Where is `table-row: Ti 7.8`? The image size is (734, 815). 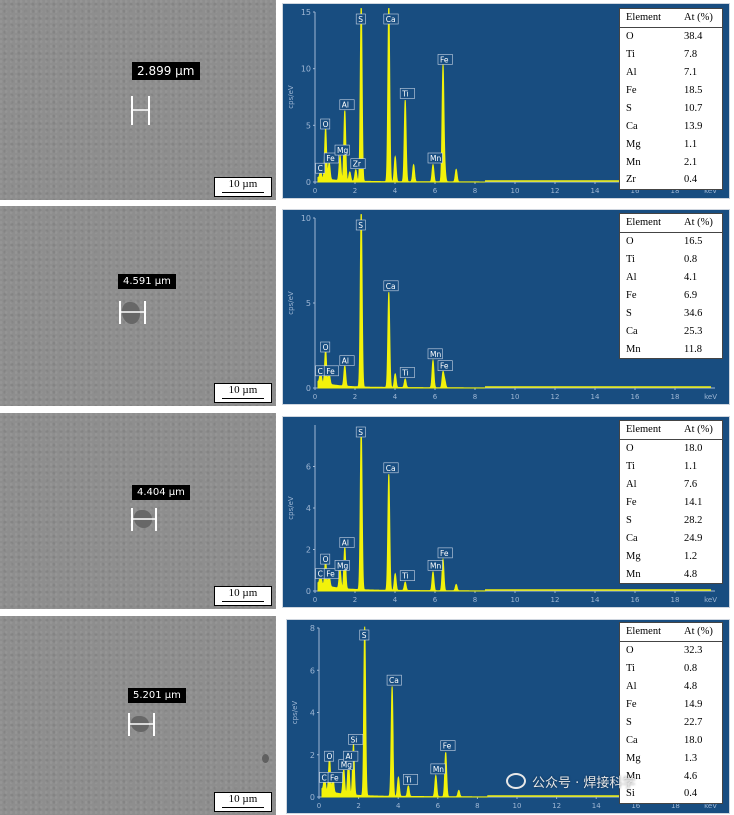 table-row: Ti 7.8 is located at coordinates (671, 55).